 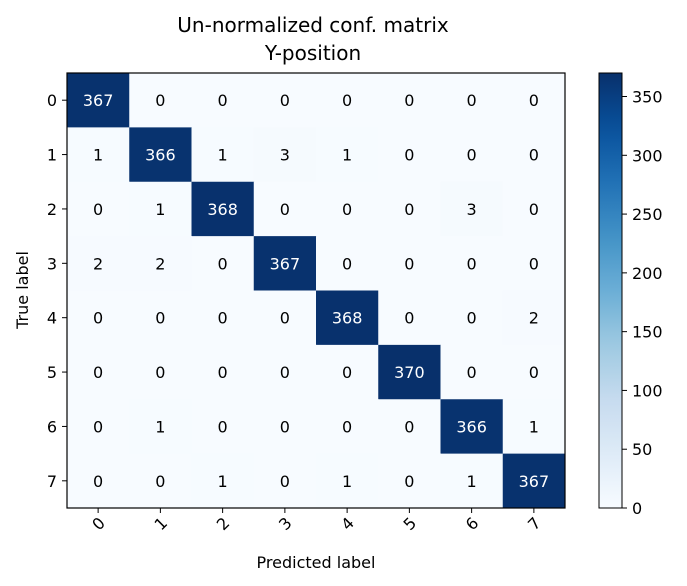 What do you see at coordinates (347, 523) in the screenshot?
I see `x-tick-label: 4` at bounding box center [347, 523].